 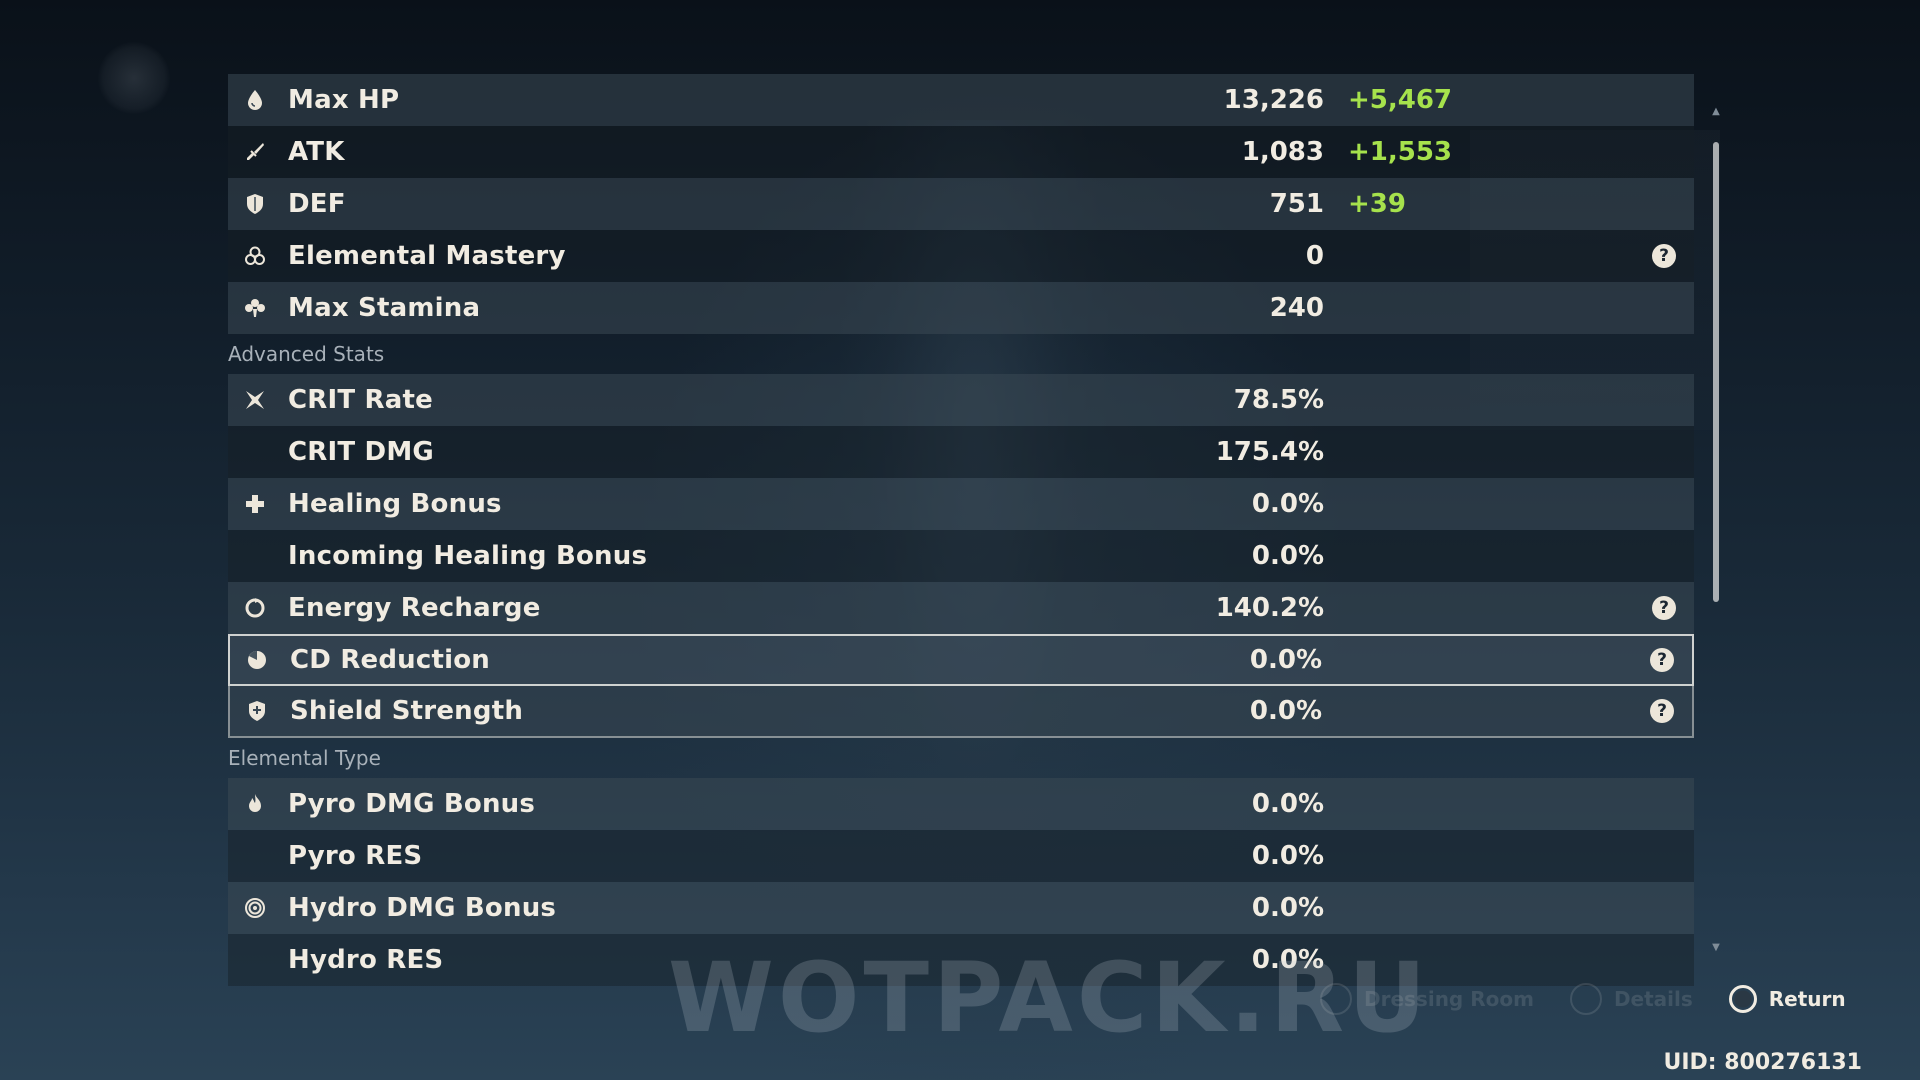 I want to click on stat-label: Hydro DMG Bonus, so click(x=422, y=908).